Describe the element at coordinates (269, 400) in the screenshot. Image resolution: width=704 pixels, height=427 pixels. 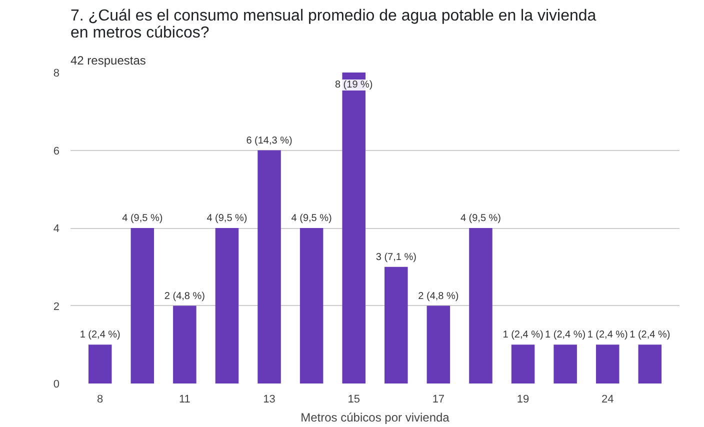
I see `x-tick-label: 13` at that location.